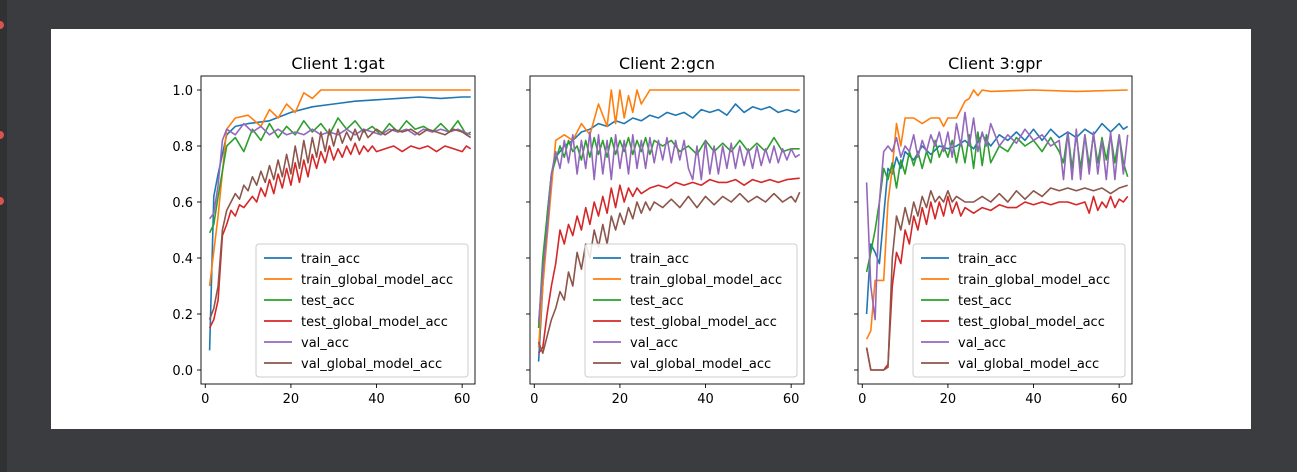  What do you see at coordinates (182, 371) in the screenshot?
I see `y-tick-label: 0.0` at bounding box center [182, 371].